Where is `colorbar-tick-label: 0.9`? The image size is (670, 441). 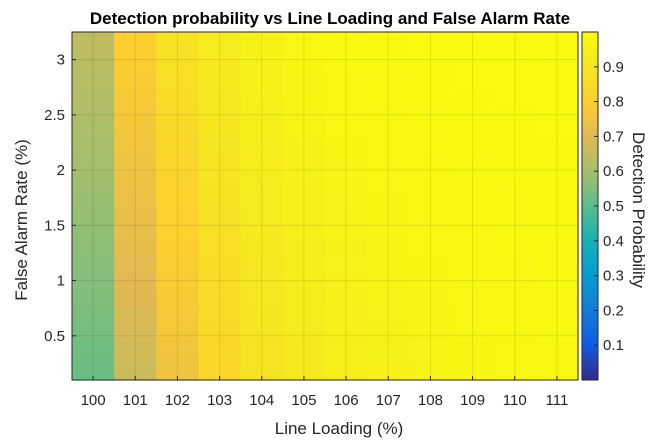
colorbar-tick-label: 0.9 is located at coordinates (613, 67).